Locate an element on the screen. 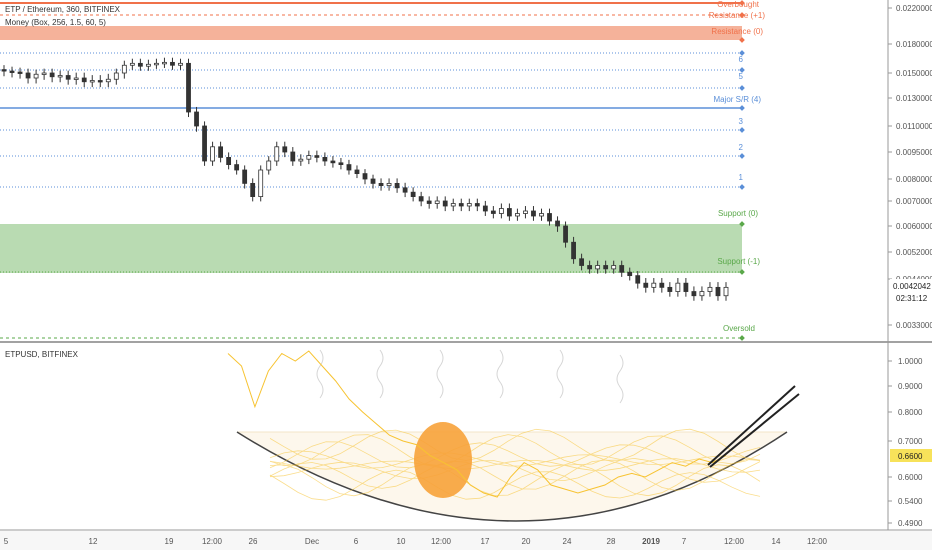 The height and width of the screenshot is (550, 932). y-tick-label: 0.0130000 is located at coordinates (914, 98).